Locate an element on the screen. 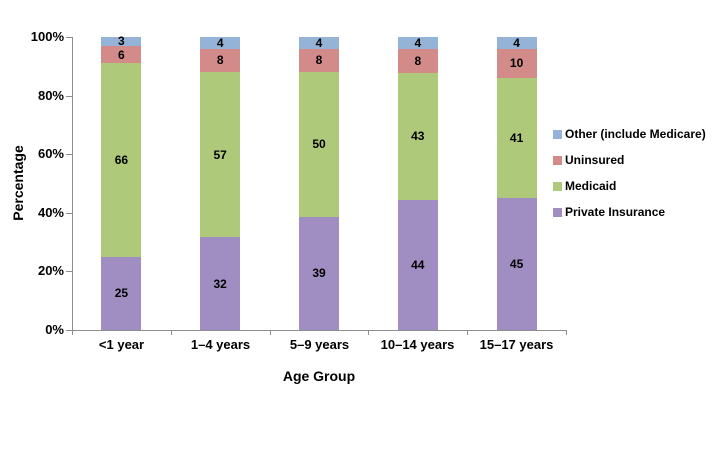 This screenshot has height=450, width=714. bar-5: 45 41 10 4 is located at coordinates (516, 182).